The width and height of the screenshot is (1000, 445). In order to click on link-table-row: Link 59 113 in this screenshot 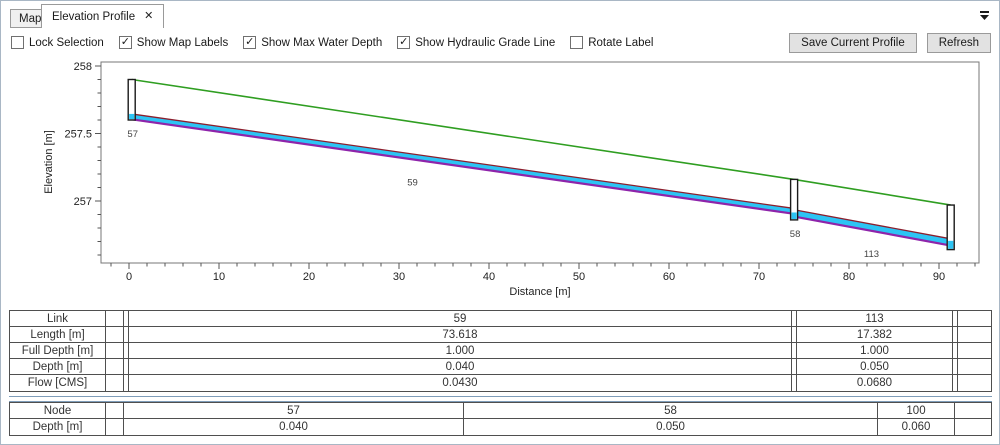, I will do `click(500, 319)`.